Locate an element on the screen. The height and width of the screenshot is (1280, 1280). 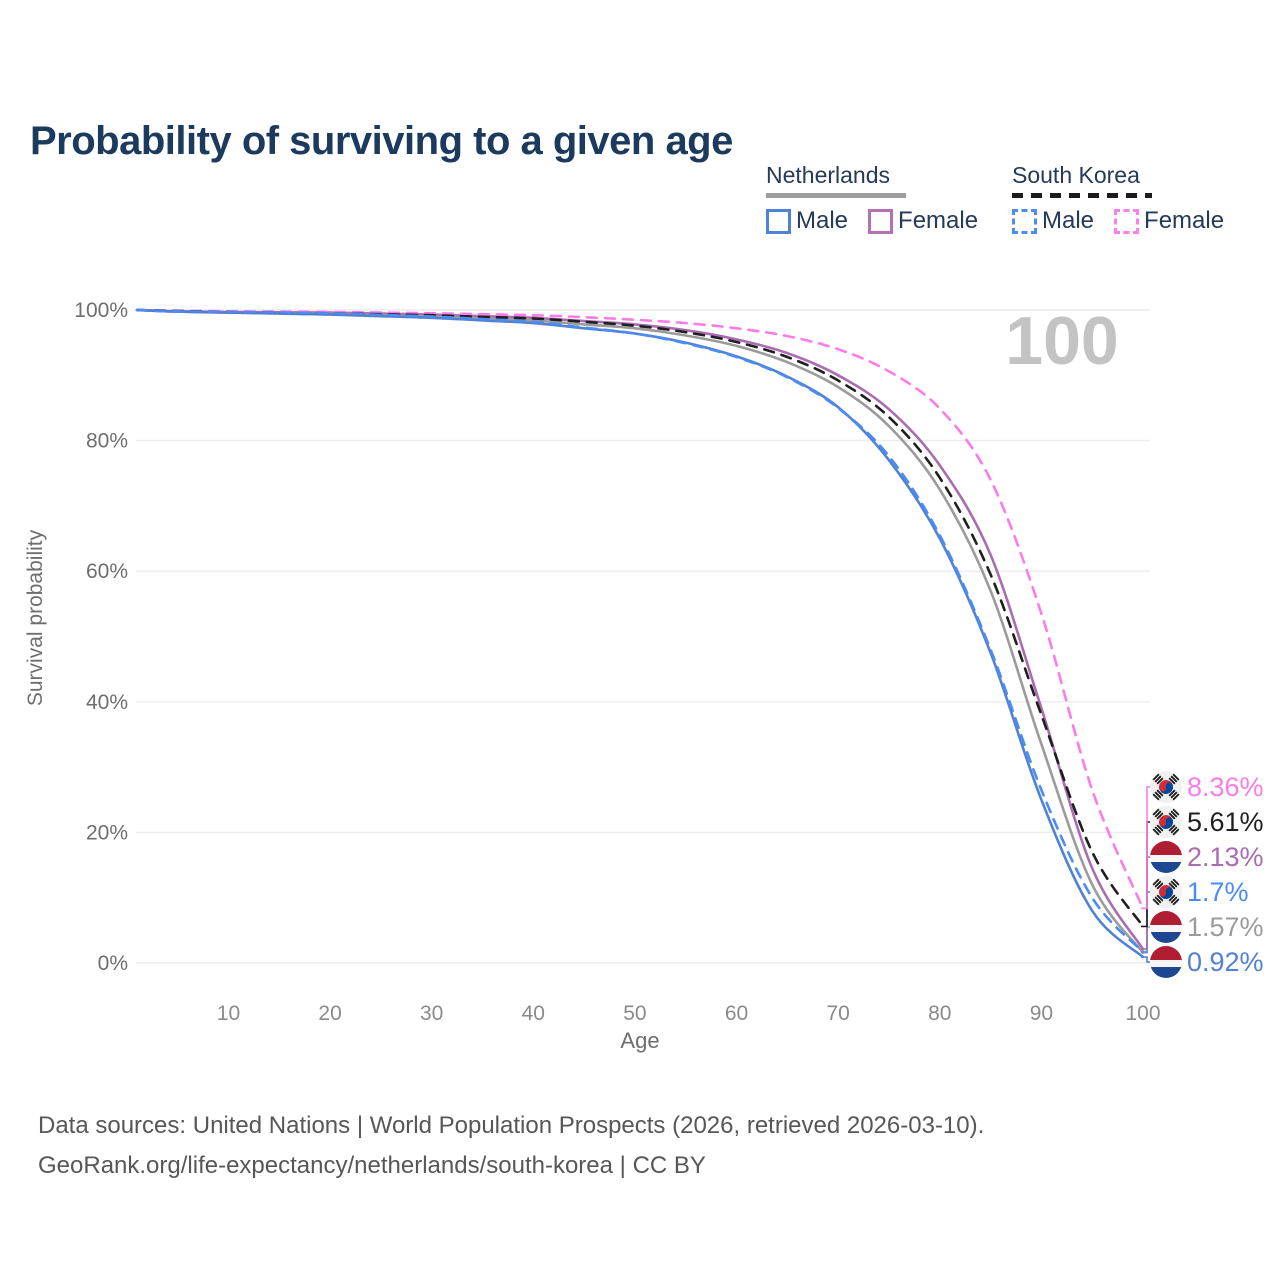
x-tick-label: 100 is located at coordinates (1142, 1013).